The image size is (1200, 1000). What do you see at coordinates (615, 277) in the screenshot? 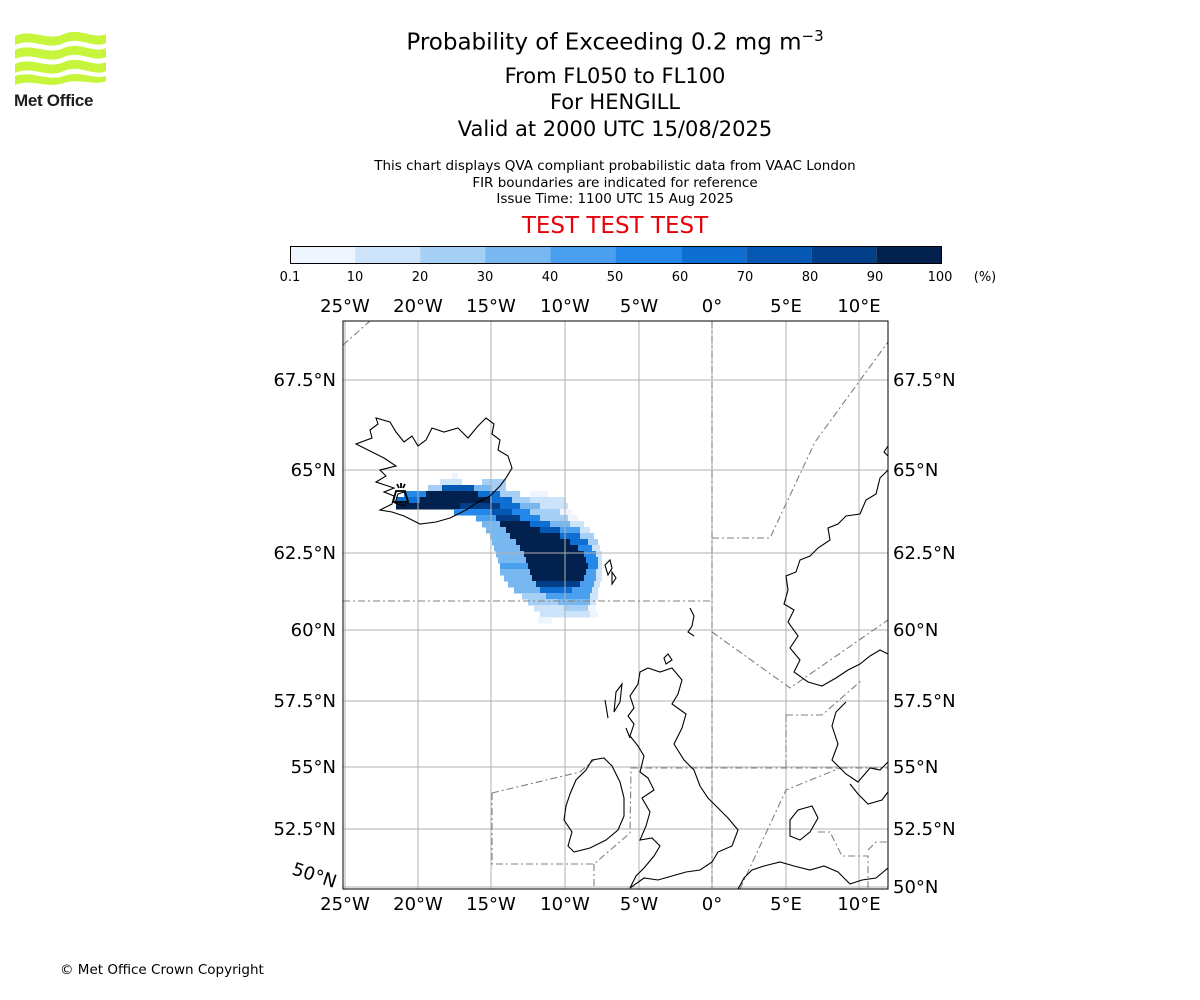
I see `colorbar-tick-label: 50` at bounding box center [615, 277].